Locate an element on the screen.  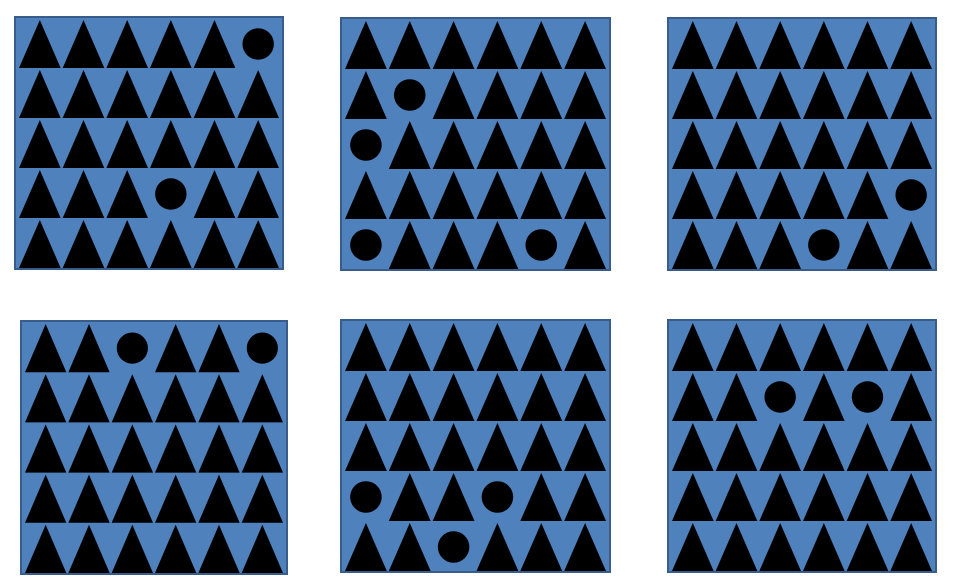
panel-3-canvas is located at coordinates (802, 144).